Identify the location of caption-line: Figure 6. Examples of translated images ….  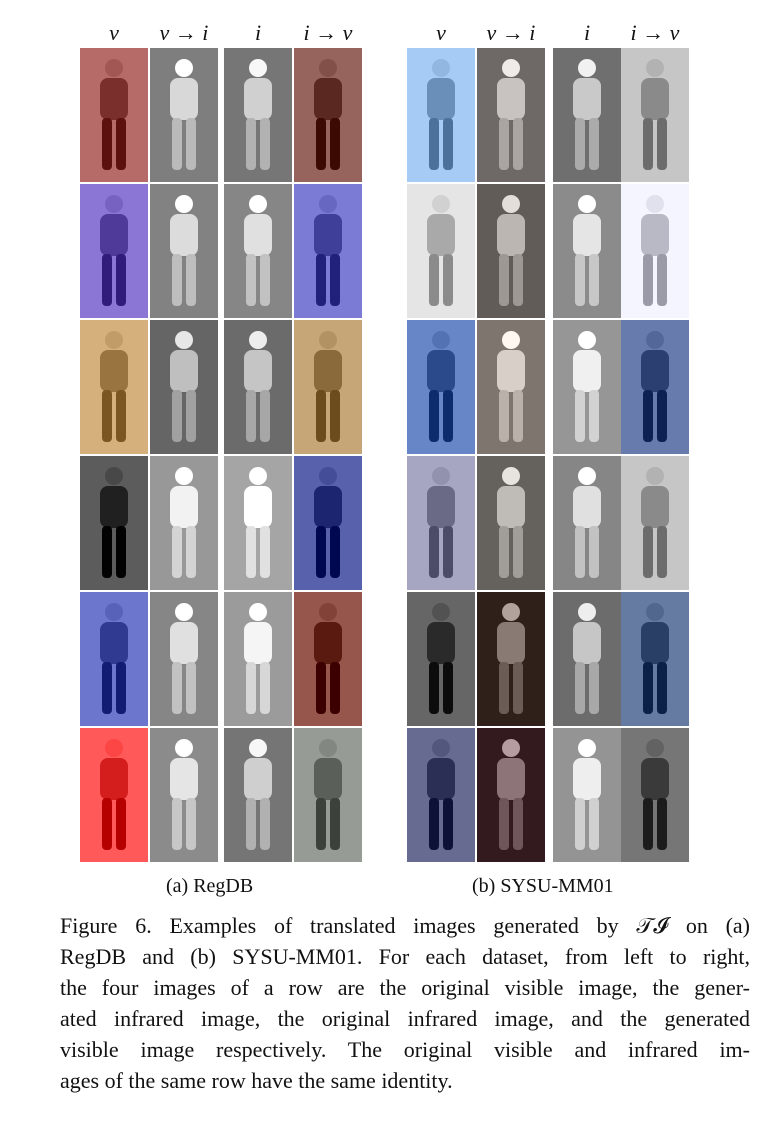
(405, 925).